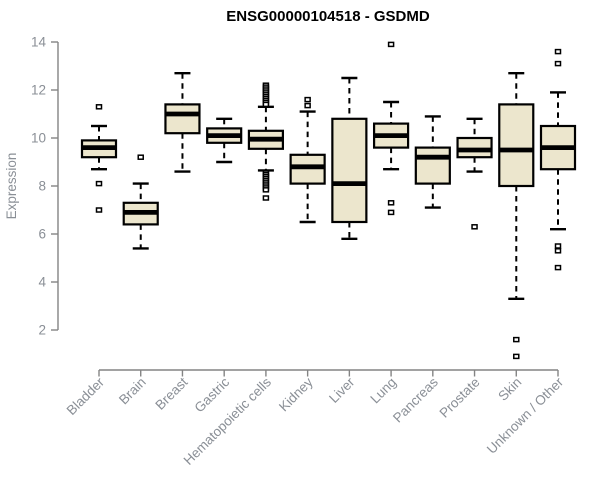 The image size is (600, 500). Describe the element at coordinates (99, 158) in the screenshot. I see `boxplot-bladder` at that location.